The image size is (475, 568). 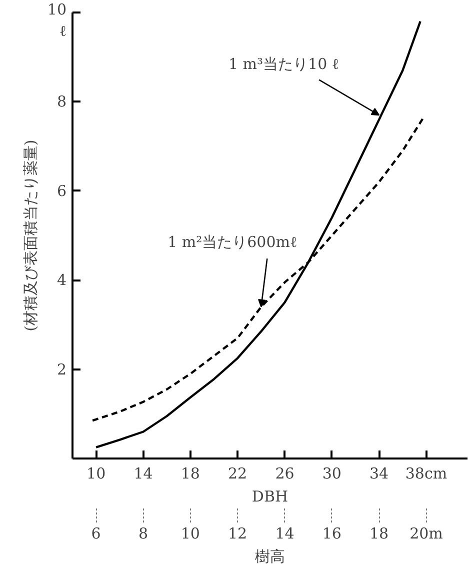 I want to click on x-tick-label: 14, so click(x=143, y=473).